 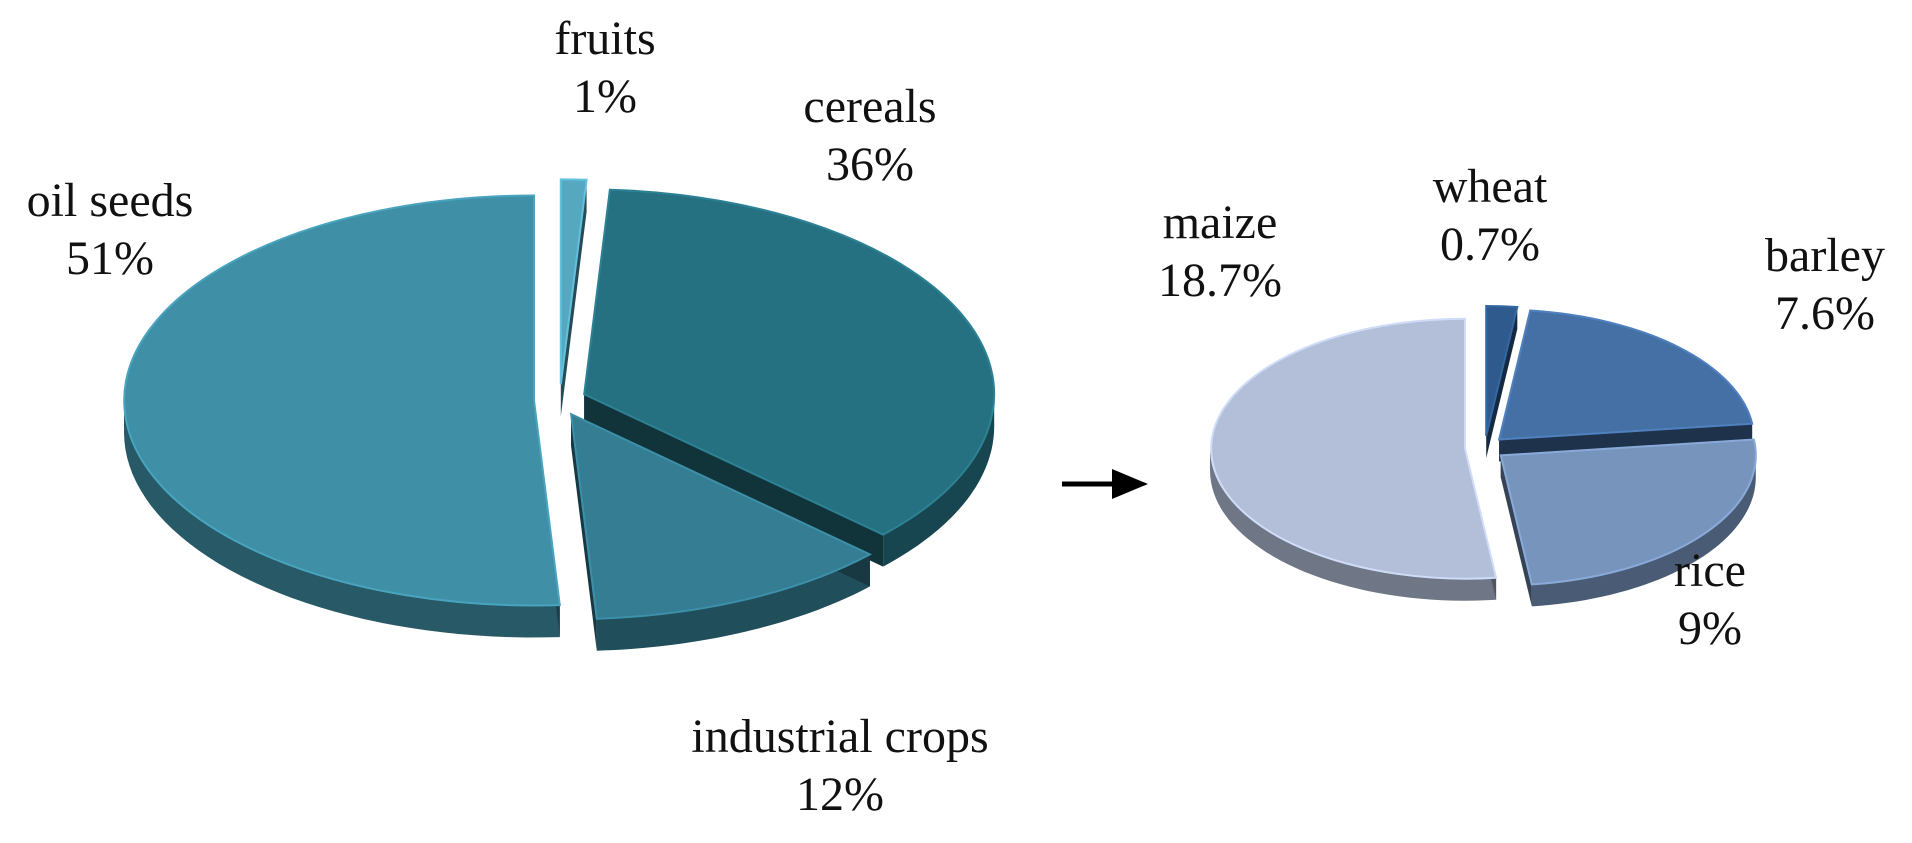 What do you see at coordinates (1490, 245) in the screenshot?
I see `label-wheat-value: 0.7%` at bounding box center [1490, 245].